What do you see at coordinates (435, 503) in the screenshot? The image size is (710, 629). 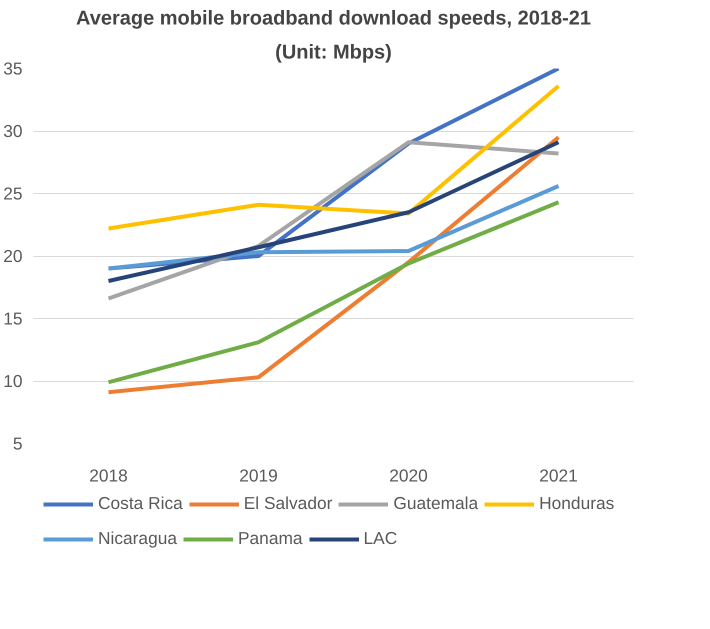 I see `legend-label: Guatemala` at bounding box center [435, 503].